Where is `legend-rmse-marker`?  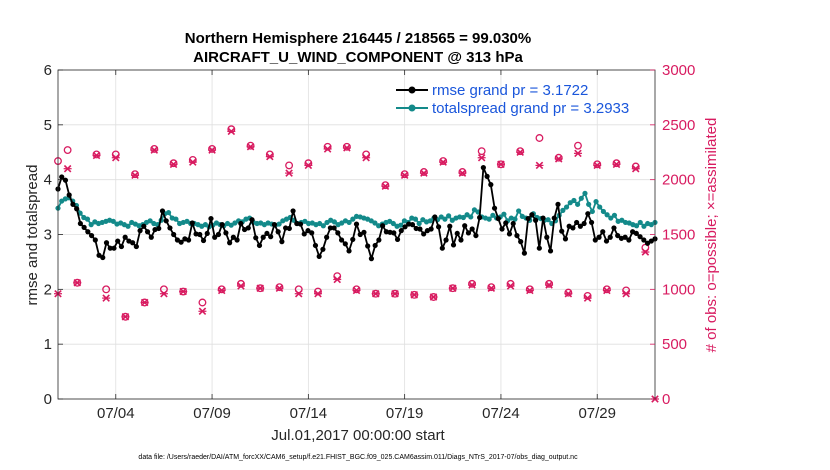 legend-rmse-marker is located at coordinates (412, 90).